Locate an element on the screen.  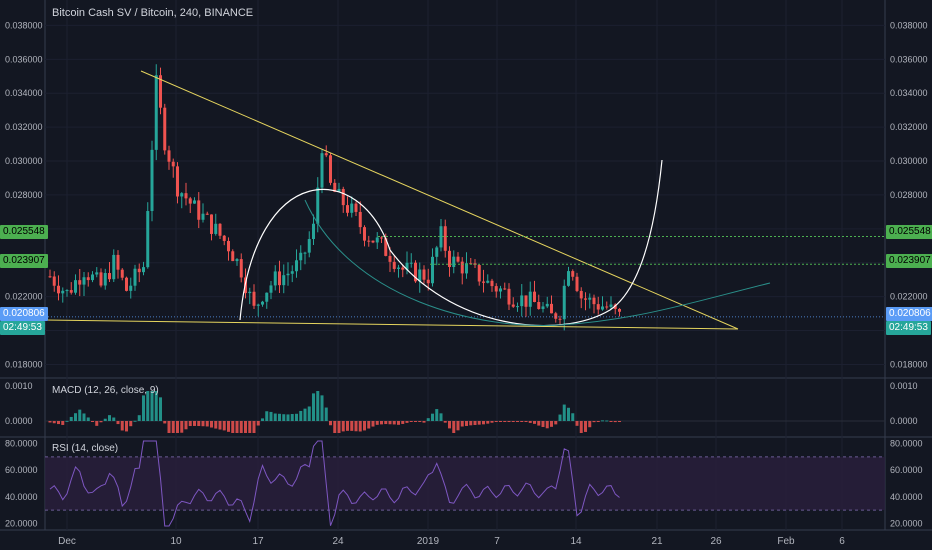
macd-tick-left: 0.0010 is located at coordinates (19, 386).